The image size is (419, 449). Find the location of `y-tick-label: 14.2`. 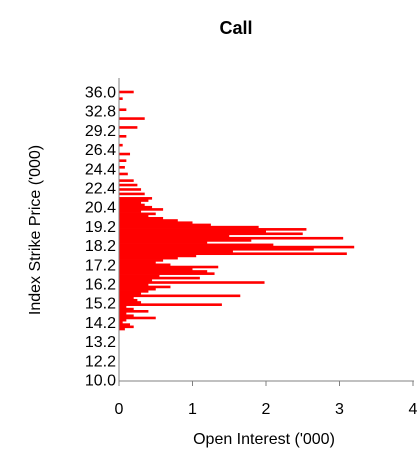

y-tick-label: 14.2 is located at coordinates (100, 323).